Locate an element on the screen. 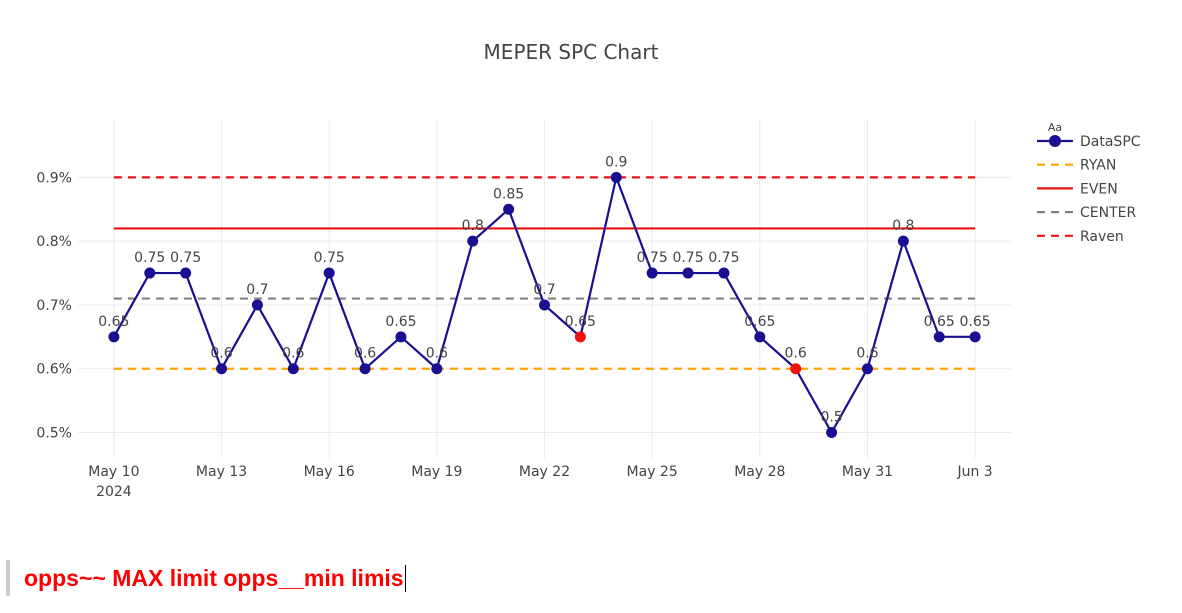 This screenshot has height=613, width=1182. data-label: 0.9 is located at coordinates (616, 162).